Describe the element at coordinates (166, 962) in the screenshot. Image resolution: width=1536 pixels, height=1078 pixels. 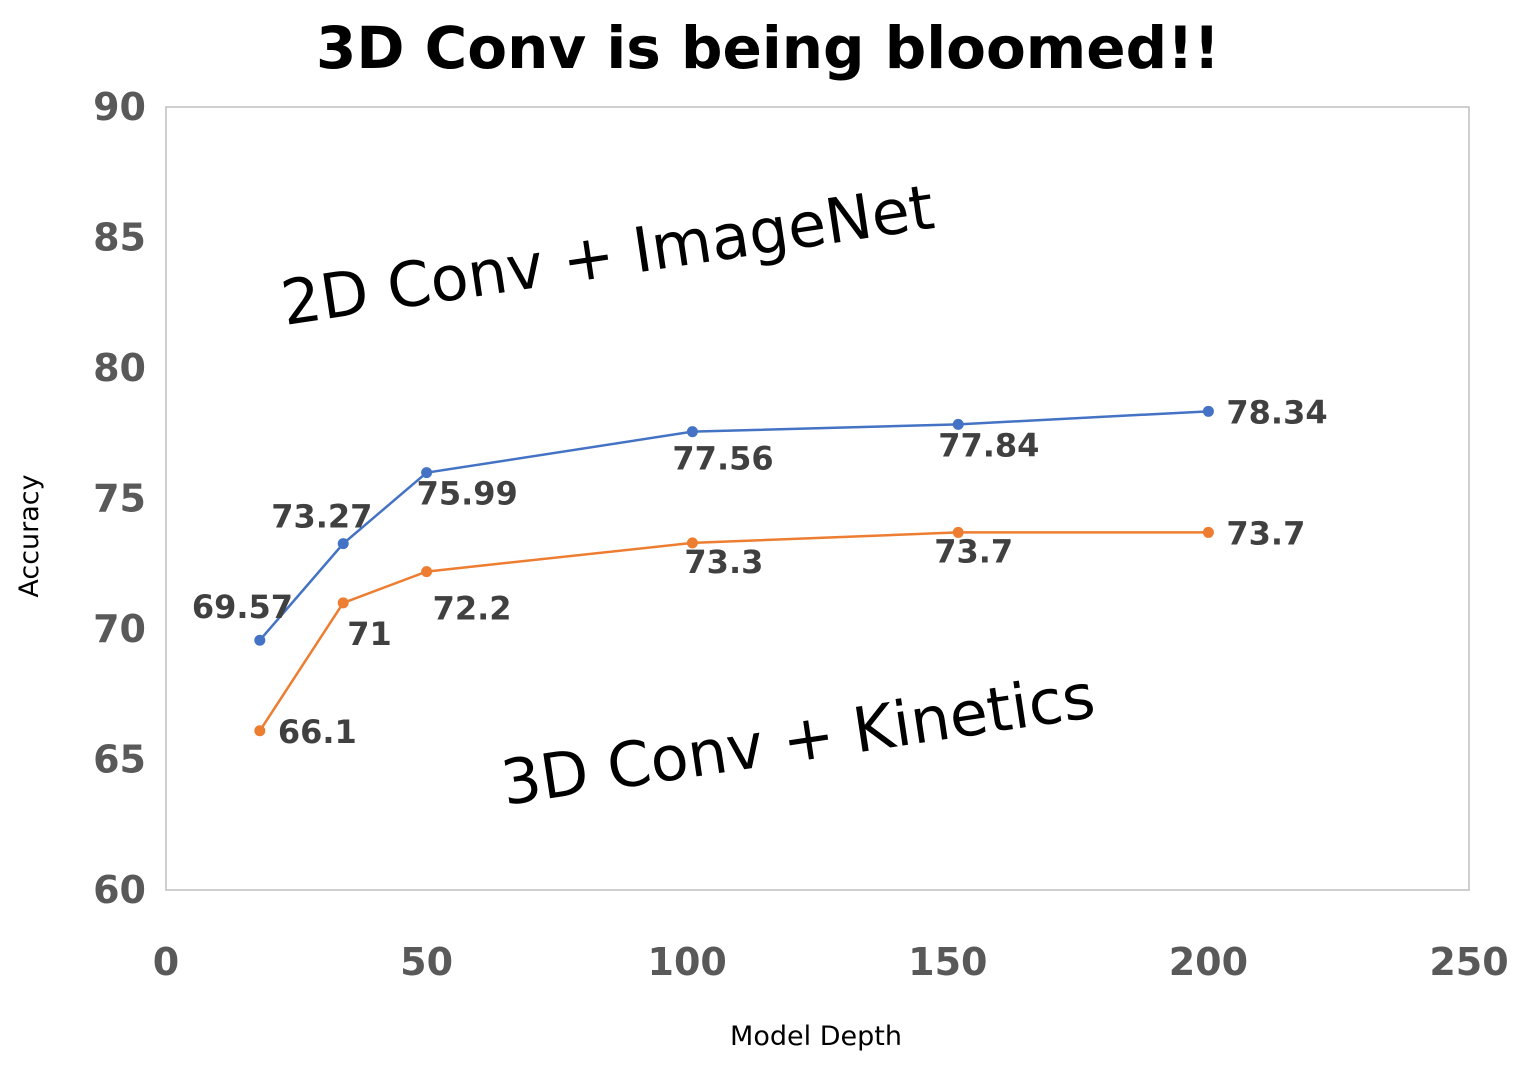
I see `x-tick-label: 0` at that location.